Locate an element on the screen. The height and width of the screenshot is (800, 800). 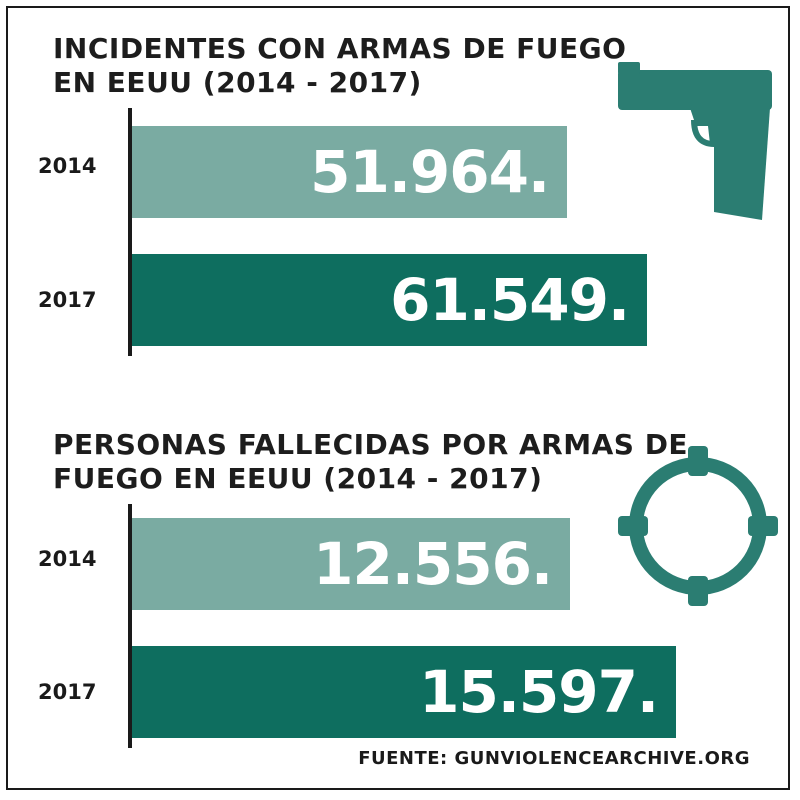
crosshair-icon is located at coordinates (698, 526).